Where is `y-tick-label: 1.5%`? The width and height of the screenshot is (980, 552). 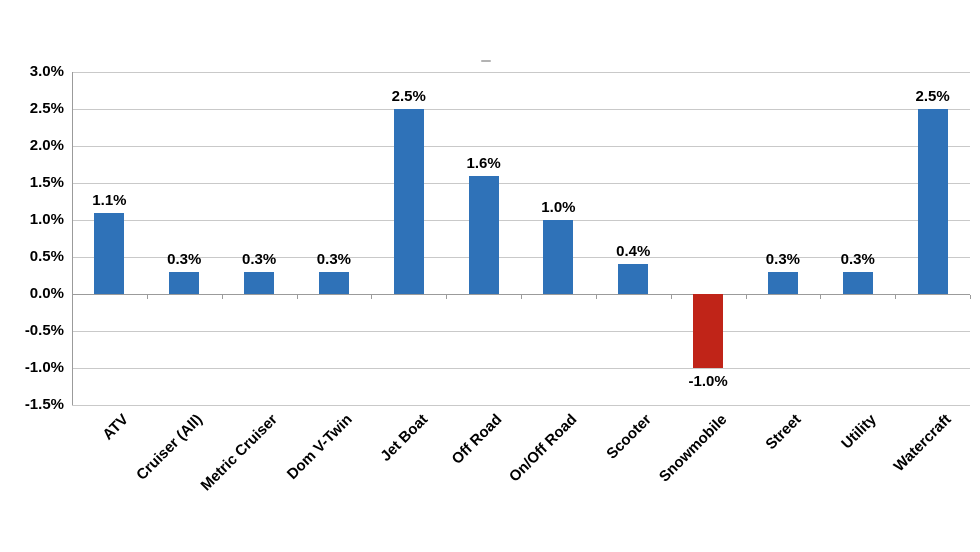
y-tick-label: 1.5% is located at coordinates (46, 182).